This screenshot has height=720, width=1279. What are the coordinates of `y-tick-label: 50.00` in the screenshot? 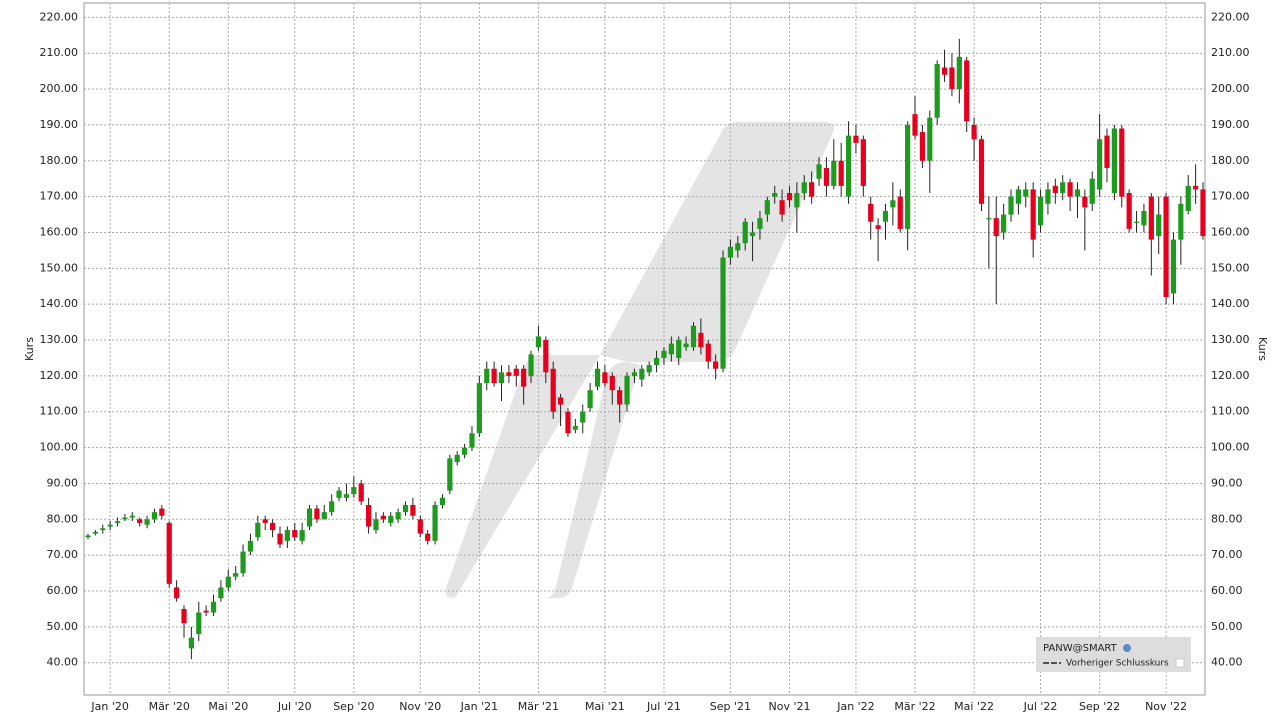 It's located at (63, 626).